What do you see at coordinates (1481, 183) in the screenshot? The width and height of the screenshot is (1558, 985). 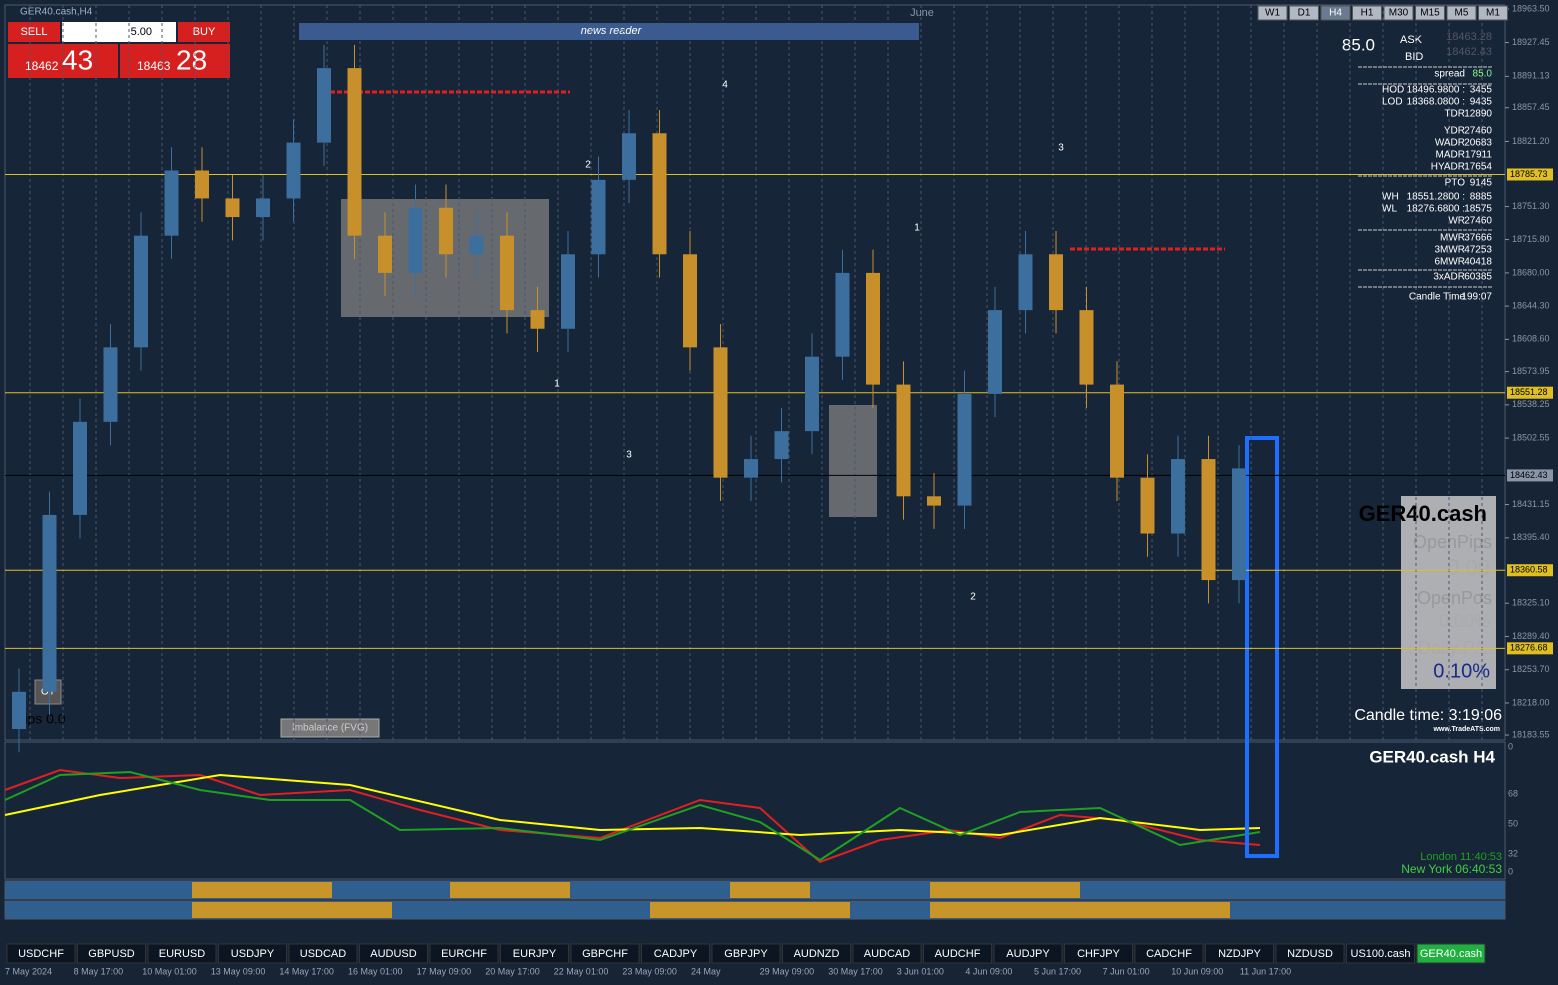 I see `stat-value: 9145` at bounding box center [1481, 183].